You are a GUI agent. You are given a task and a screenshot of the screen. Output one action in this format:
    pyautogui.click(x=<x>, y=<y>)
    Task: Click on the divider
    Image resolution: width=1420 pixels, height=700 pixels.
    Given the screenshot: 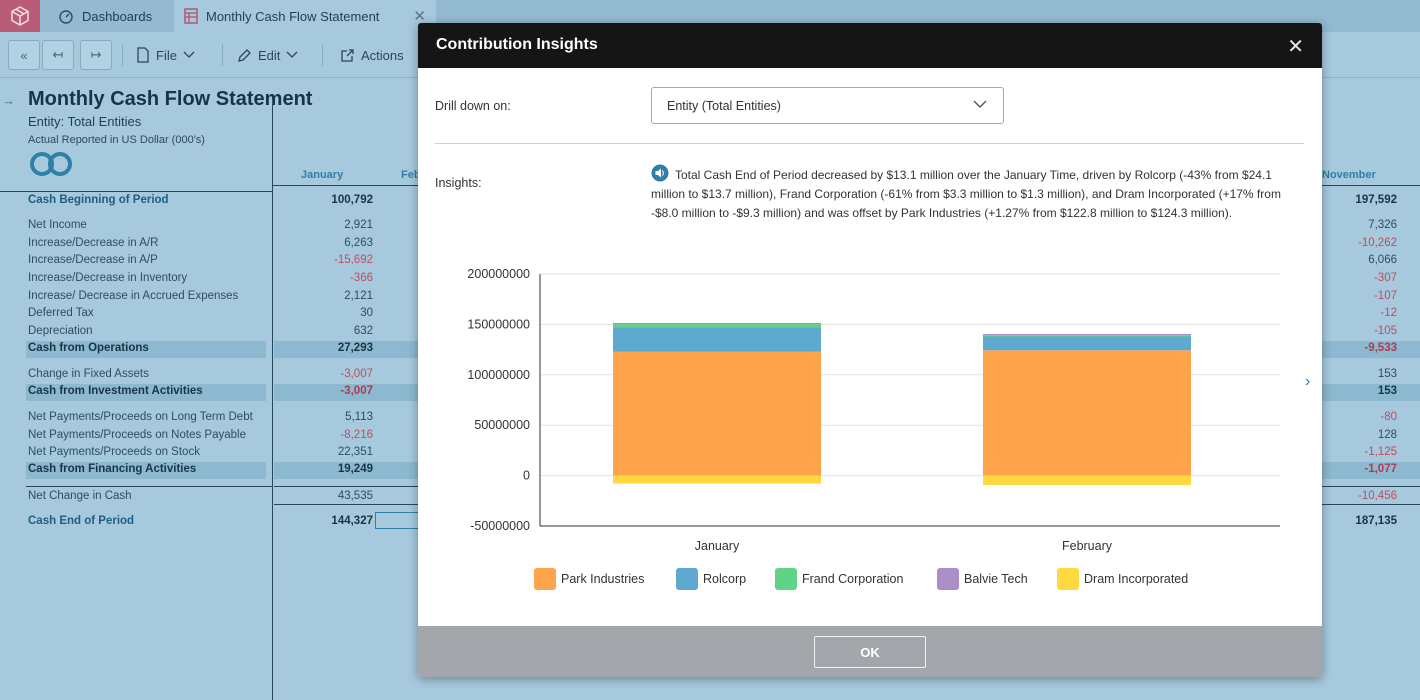 What is the action you would take?
    pyautogui.click(x=869, y=143)
    